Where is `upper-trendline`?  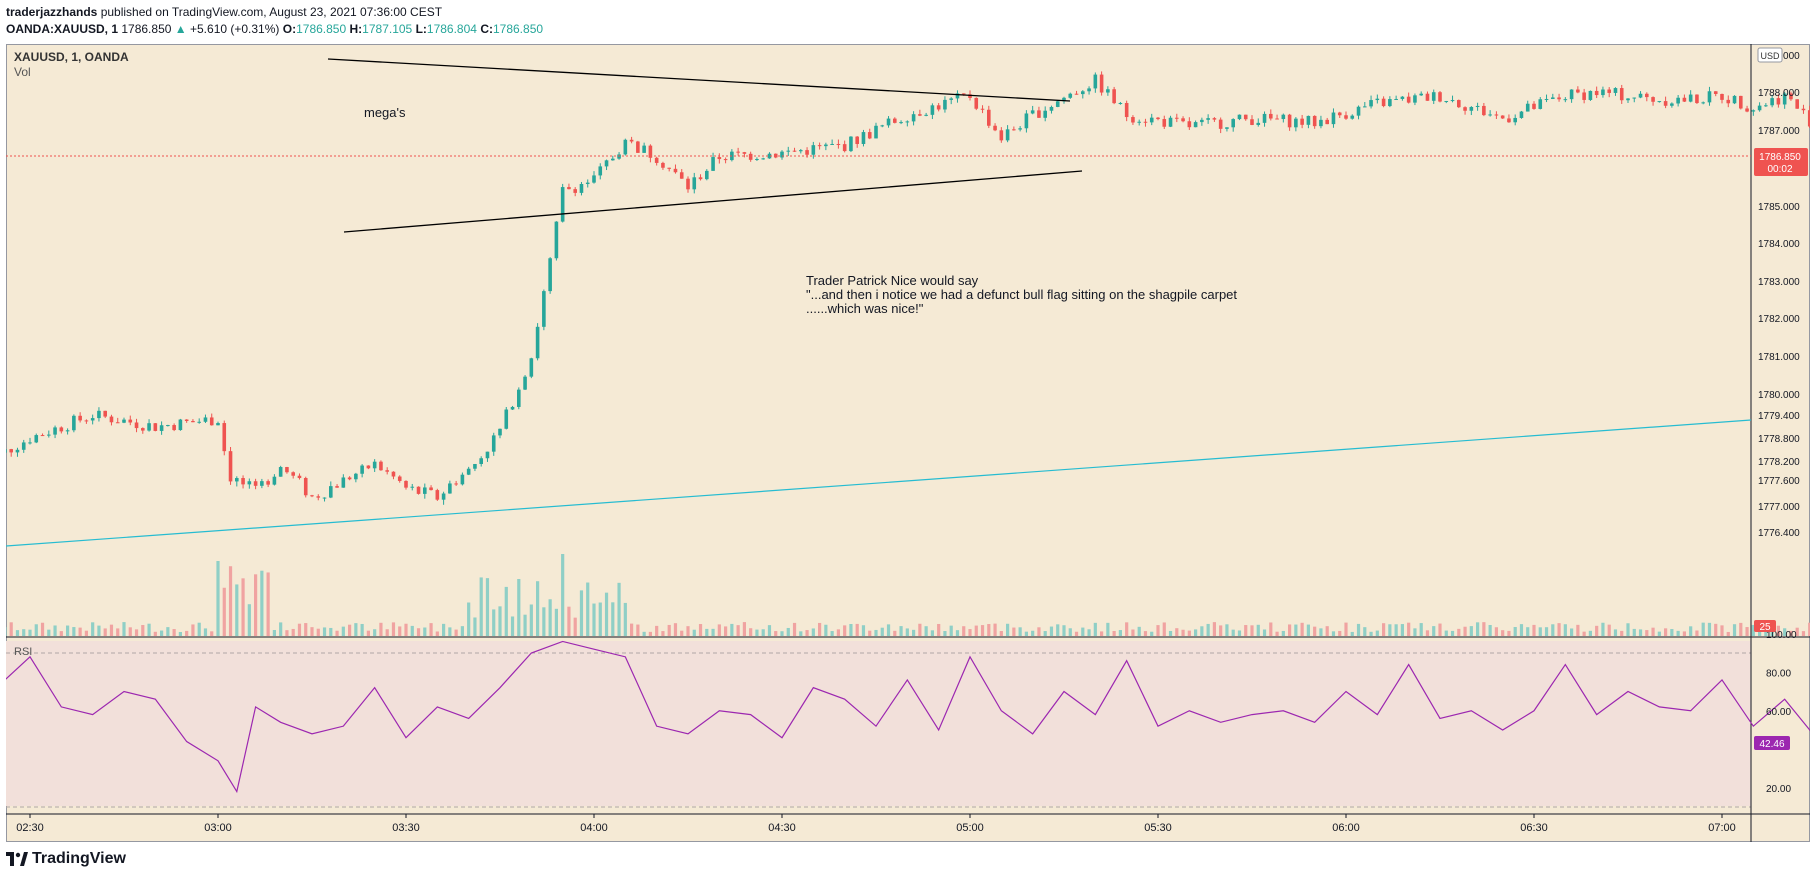
upper-trendline is located at coordinates (699, 80).